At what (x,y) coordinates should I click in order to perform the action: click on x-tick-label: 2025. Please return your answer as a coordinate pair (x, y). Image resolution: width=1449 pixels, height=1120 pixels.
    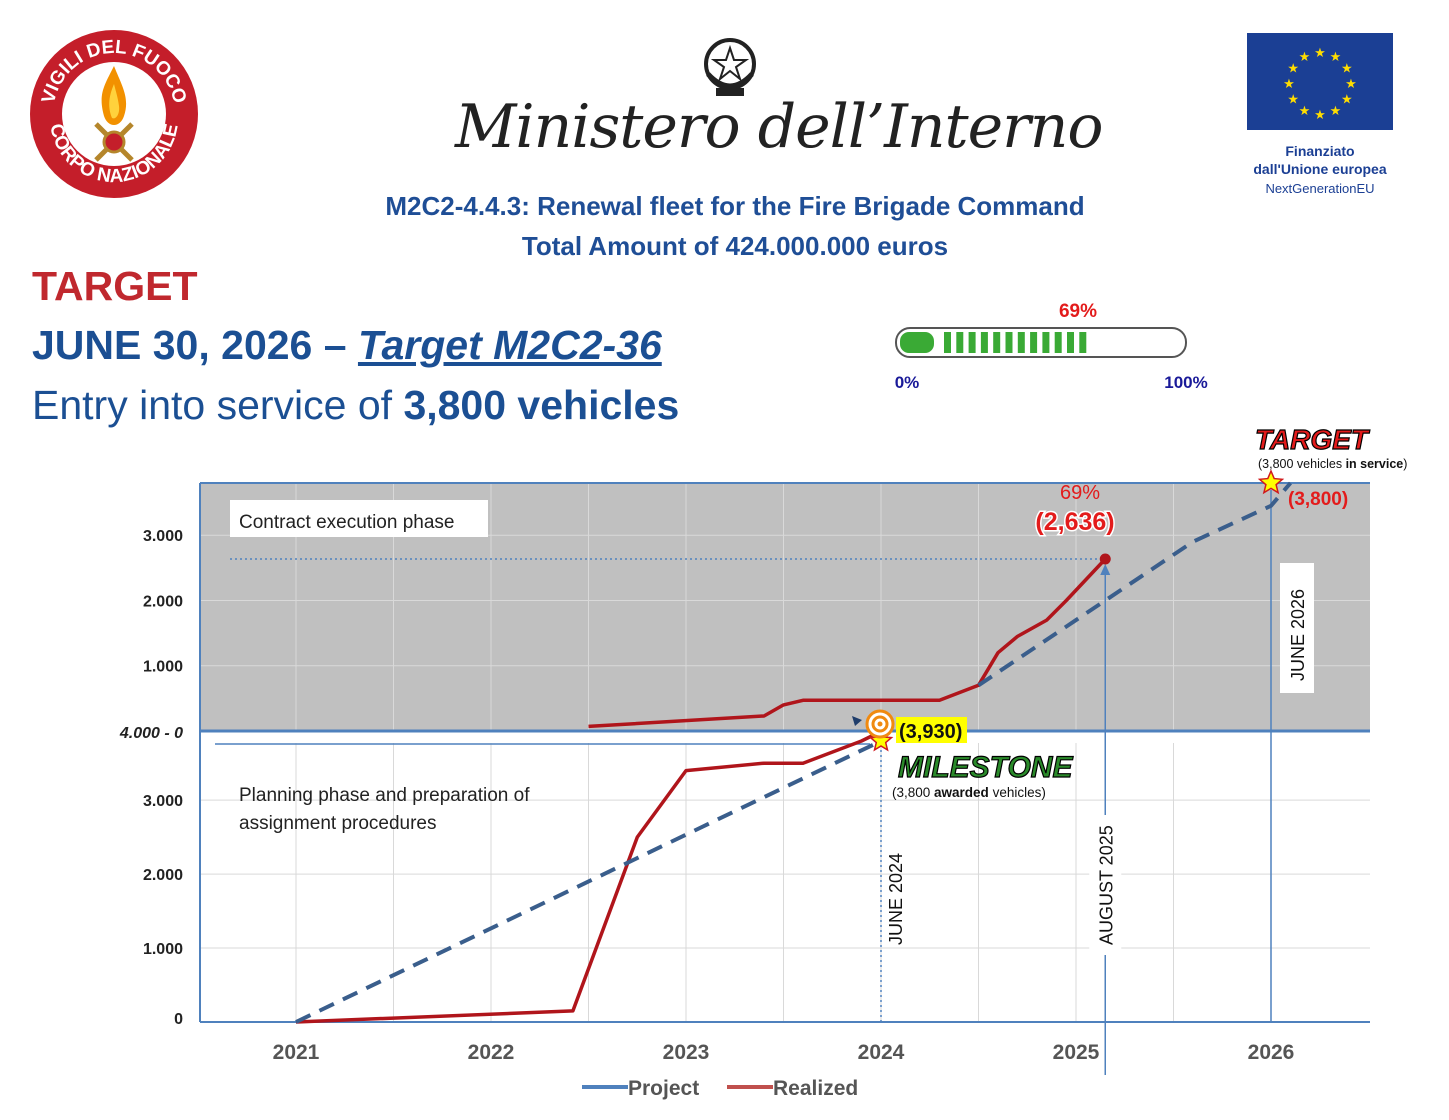
    Looking at the image, I should click on (1076, 1052).